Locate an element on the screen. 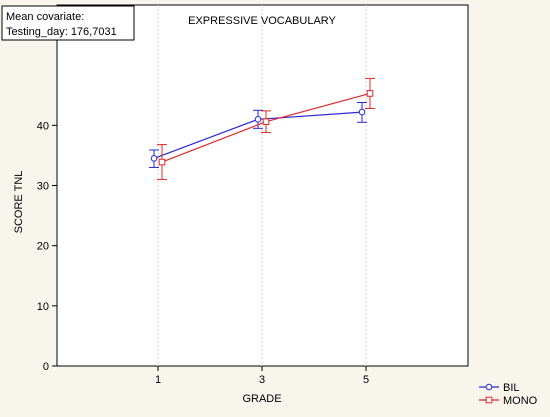 Image resolution: width=550 pixels, height=417 pixels. legend-item-bil: BIL is located at coordinates (499, 388).